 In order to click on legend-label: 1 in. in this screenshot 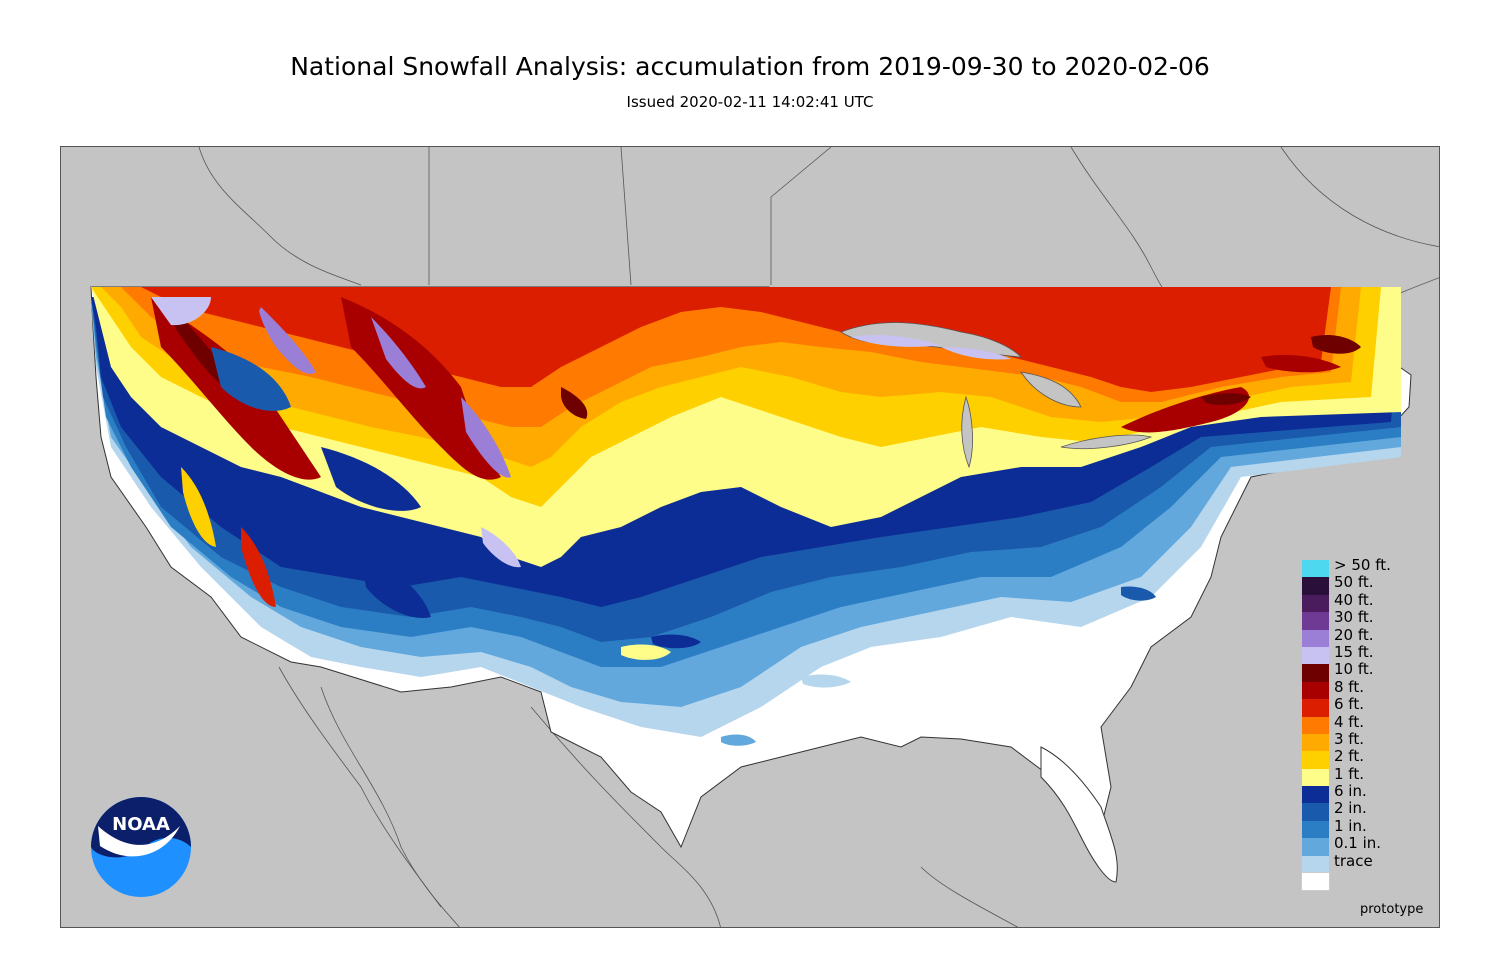, I will do `click(1350, 825)`.